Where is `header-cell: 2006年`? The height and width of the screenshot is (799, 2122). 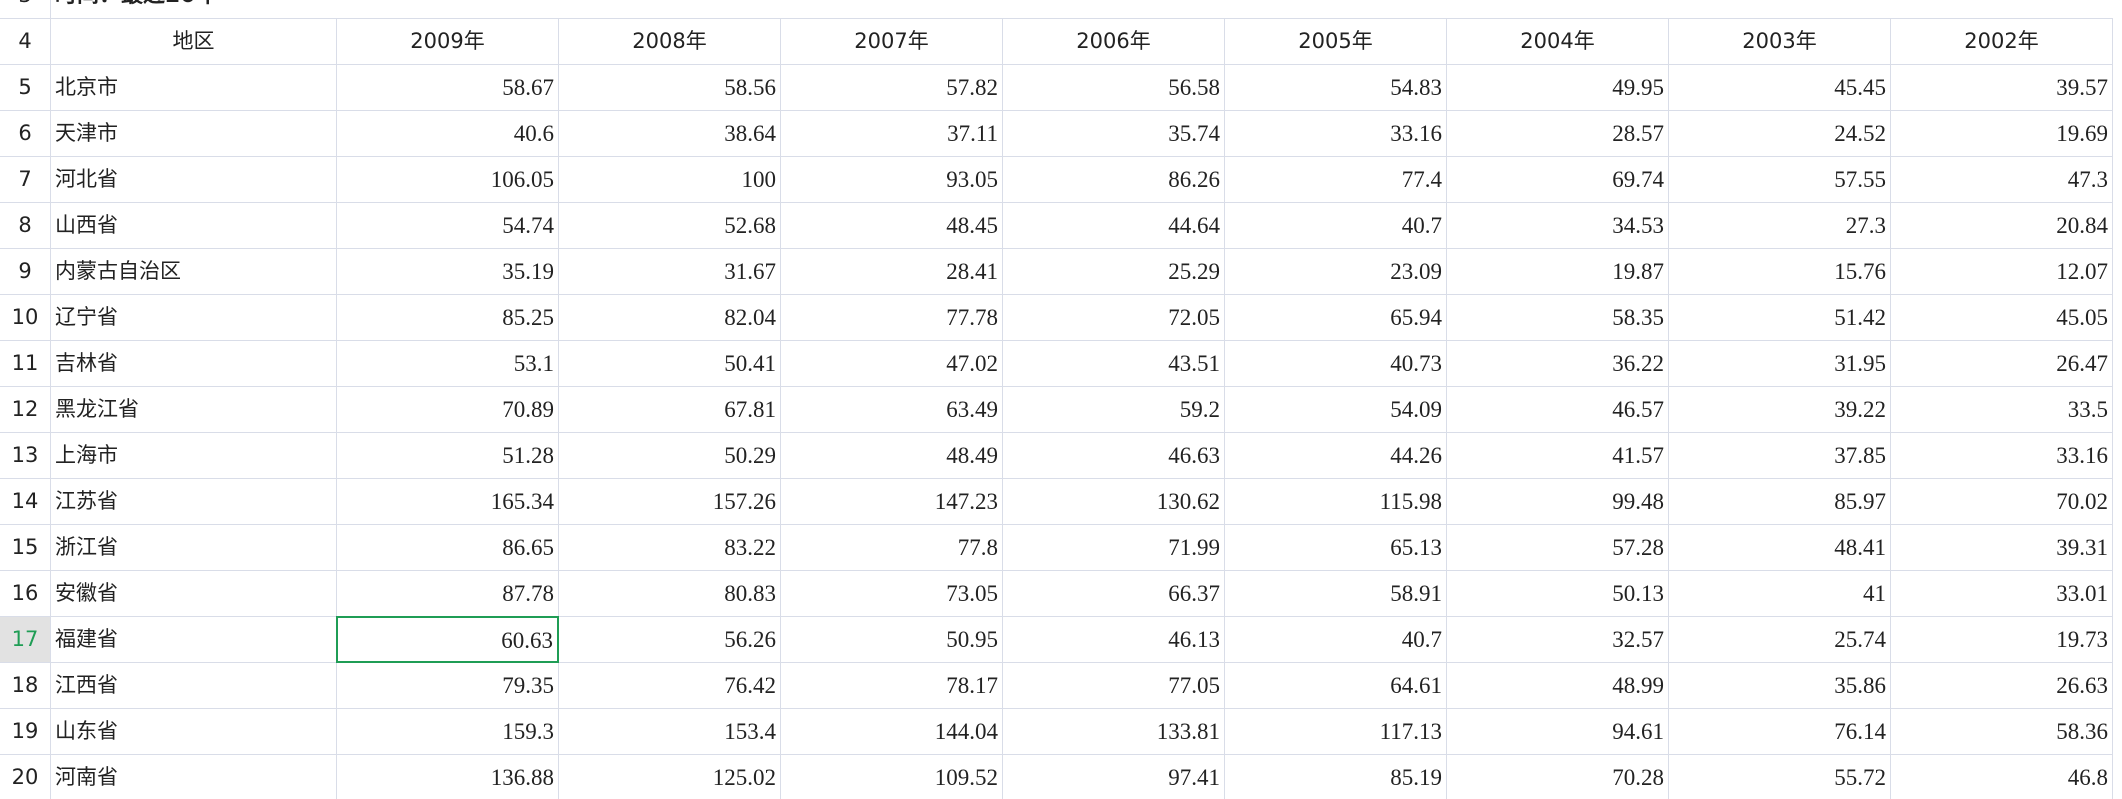 header-cell: 2006年 is located at coordinates (1114, 42).